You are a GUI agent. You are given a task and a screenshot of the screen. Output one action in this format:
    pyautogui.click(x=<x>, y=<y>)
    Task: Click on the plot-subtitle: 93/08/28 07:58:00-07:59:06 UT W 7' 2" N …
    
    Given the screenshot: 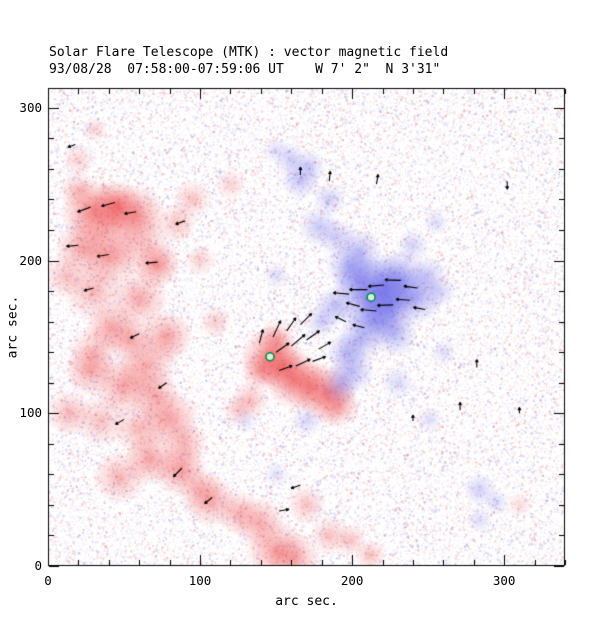 What is the action you would take?
    pyautogui.click(x=245, y=69)
    